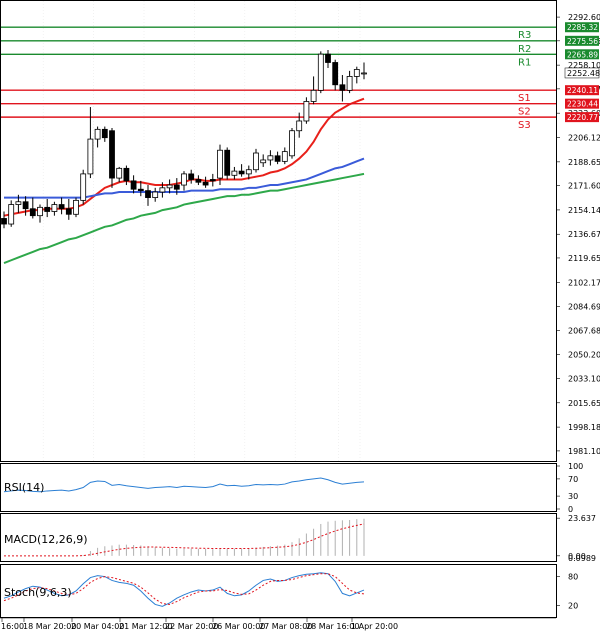 Image resolution: width=600 pixels, height=634 pixels. I want to click on price-tick-label: 2136.67, so click(584, 234).